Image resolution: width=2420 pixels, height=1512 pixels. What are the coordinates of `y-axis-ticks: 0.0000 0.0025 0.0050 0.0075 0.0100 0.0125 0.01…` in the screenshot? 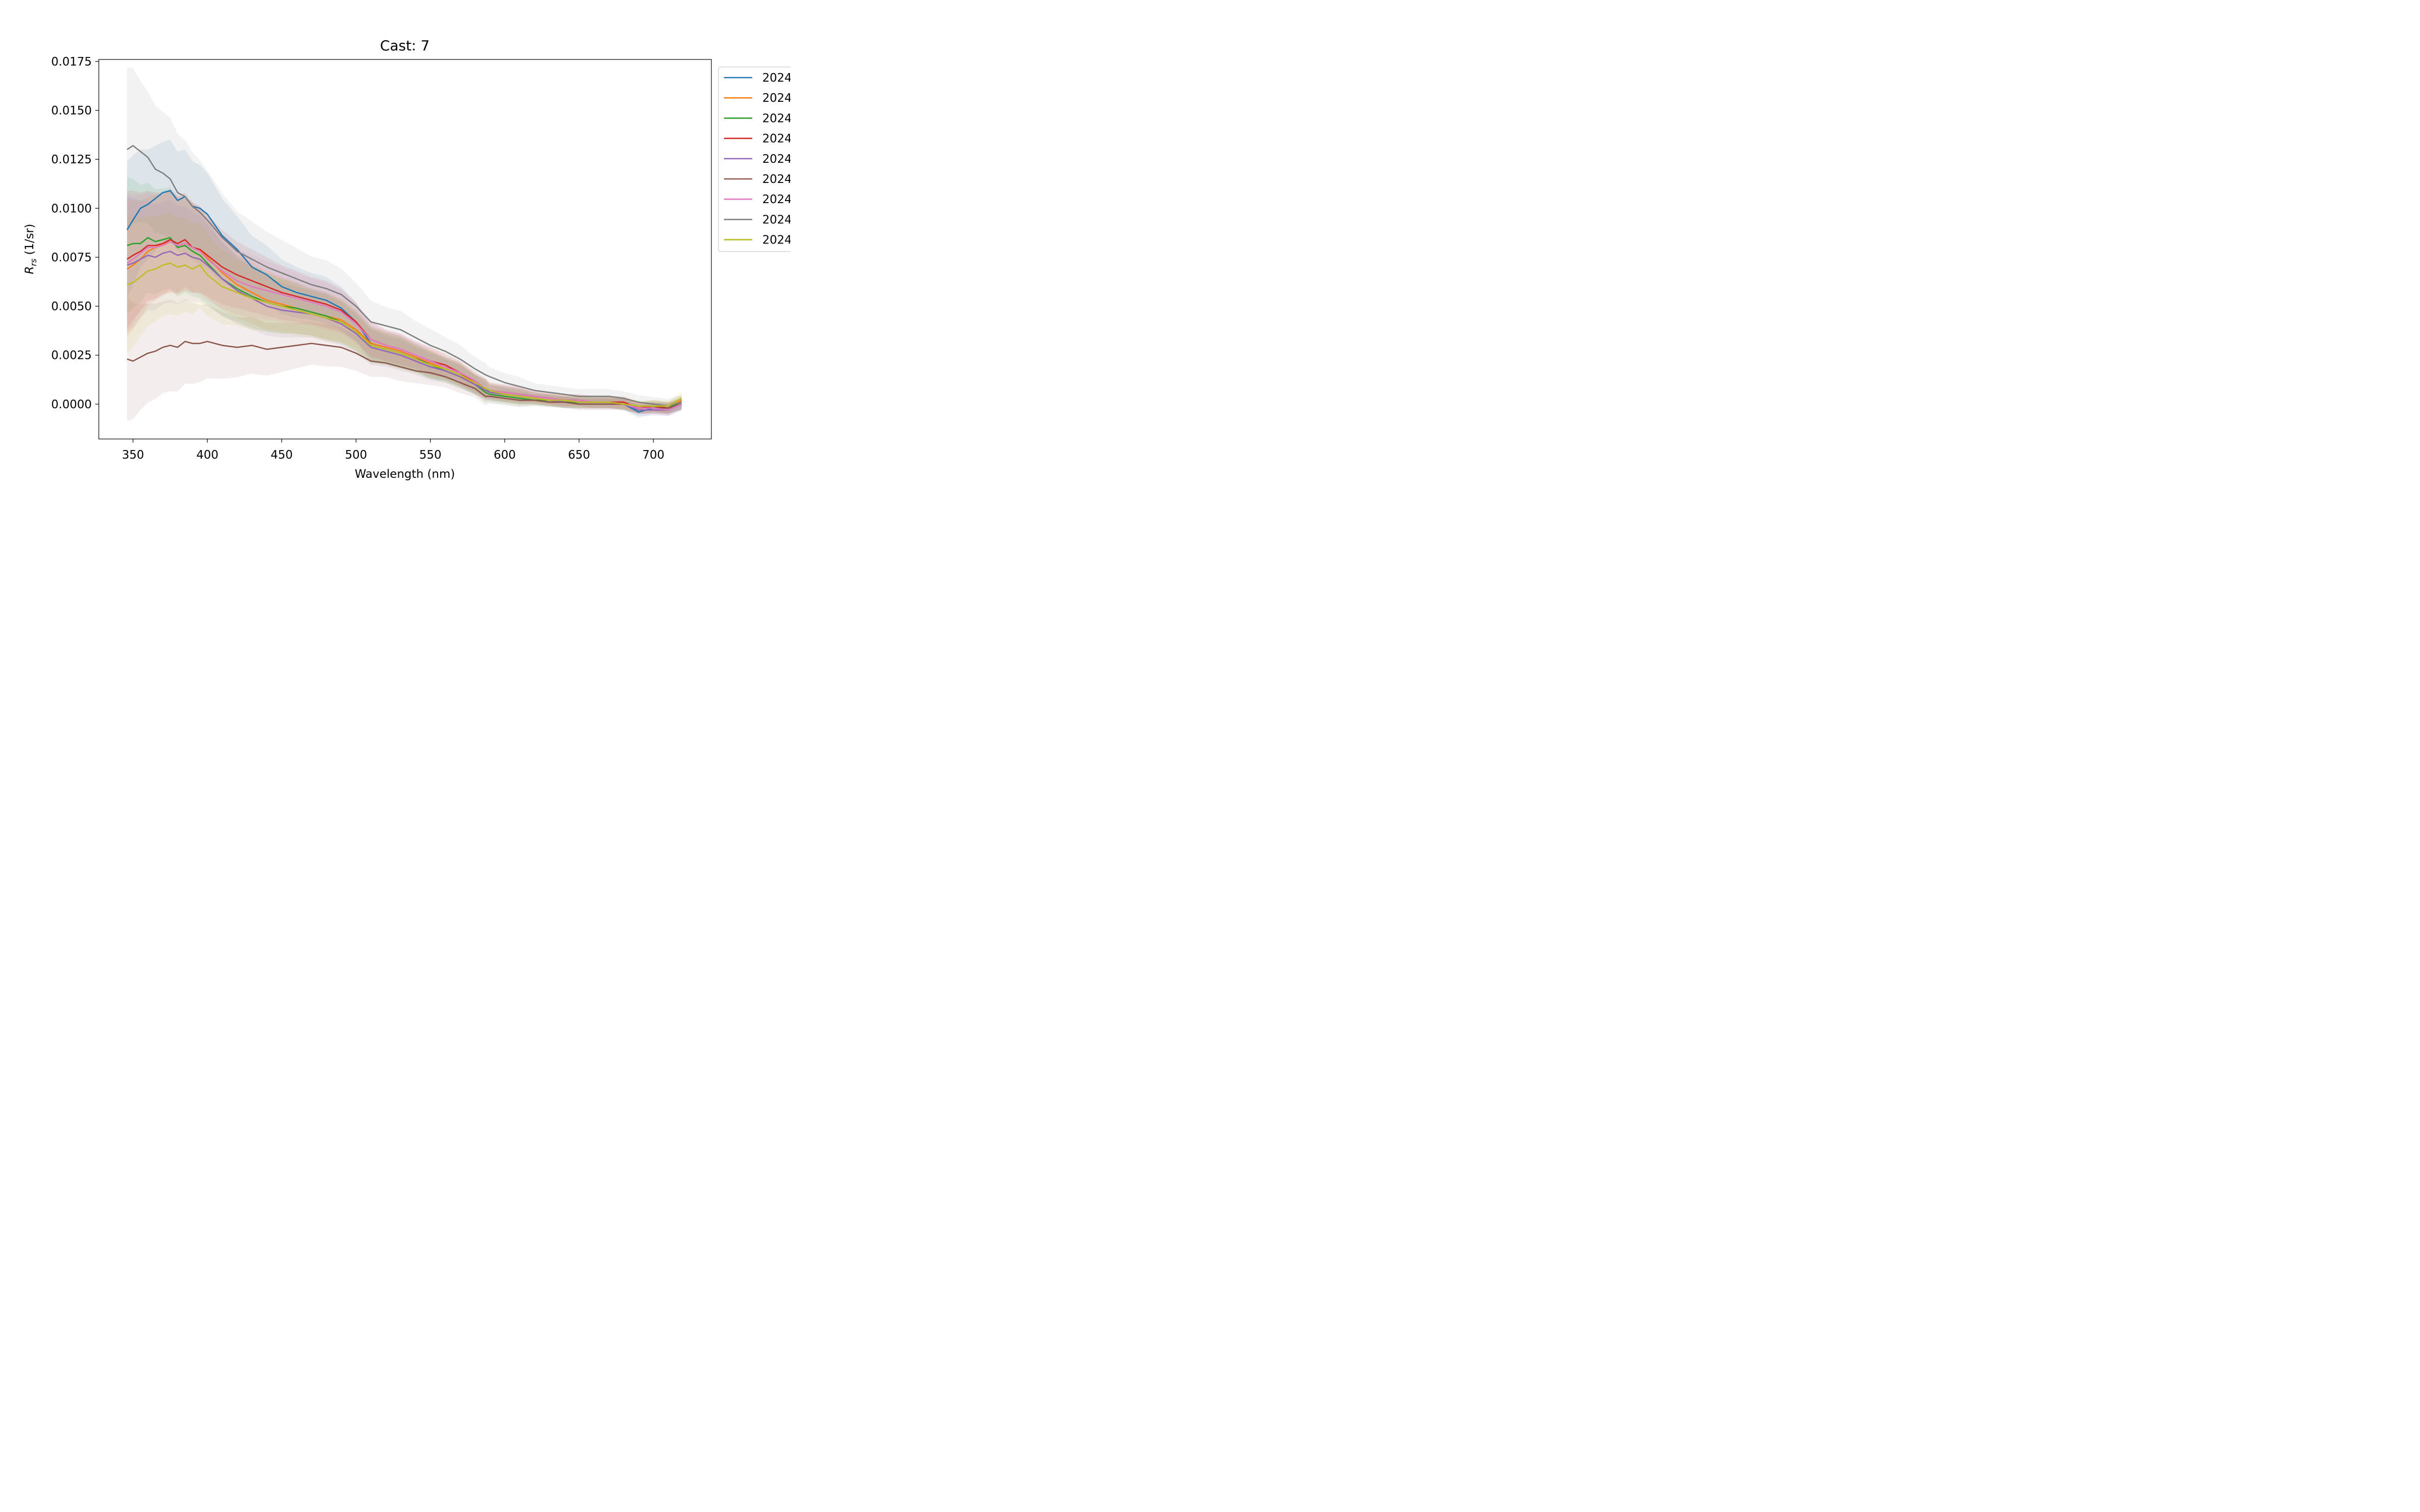 It's located at (75, 233).